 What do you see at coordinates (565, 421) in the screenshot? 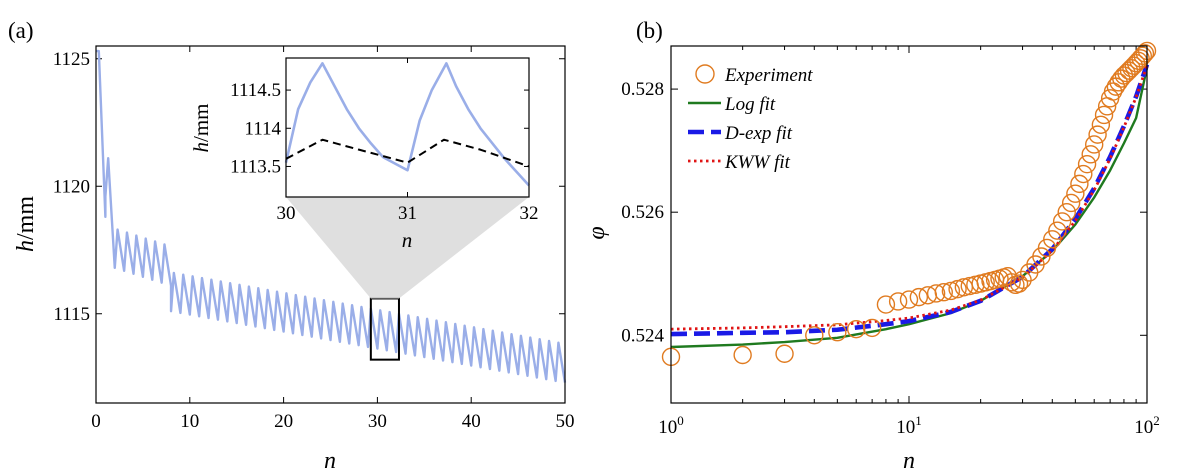
I see `panel-a-x-tick-label: 50` at bounding box center [565, 421].